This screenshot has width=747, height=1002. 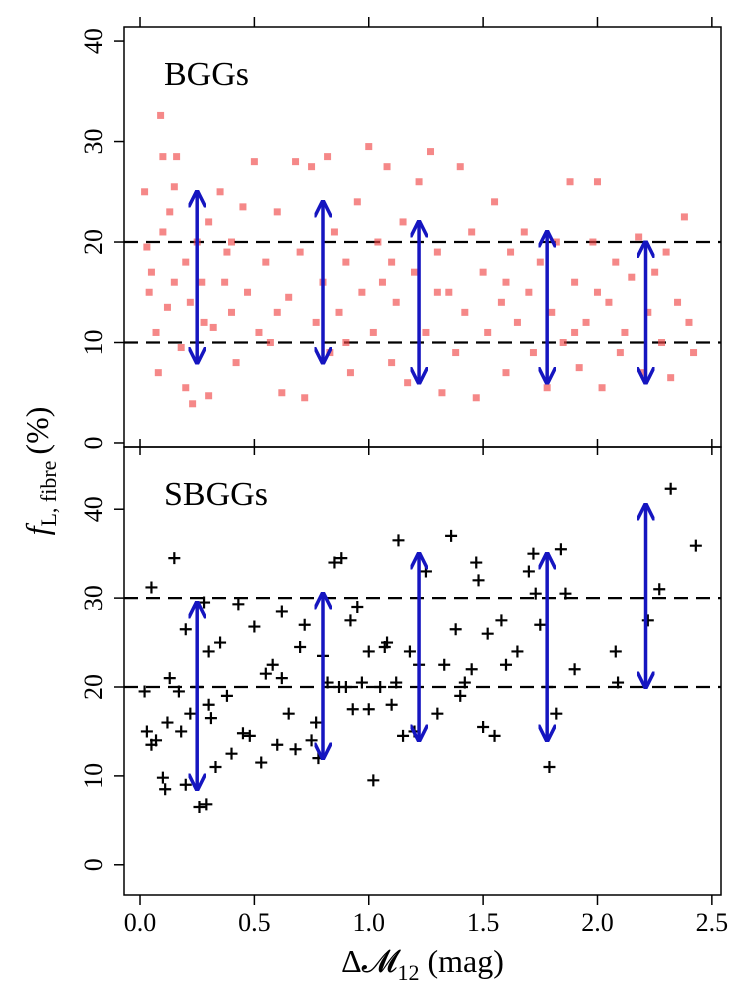 What do you see at coordinates (597, 922) in the screenshot?
I see `x-tick-label: 2.0` at bounding box center [597, 922].